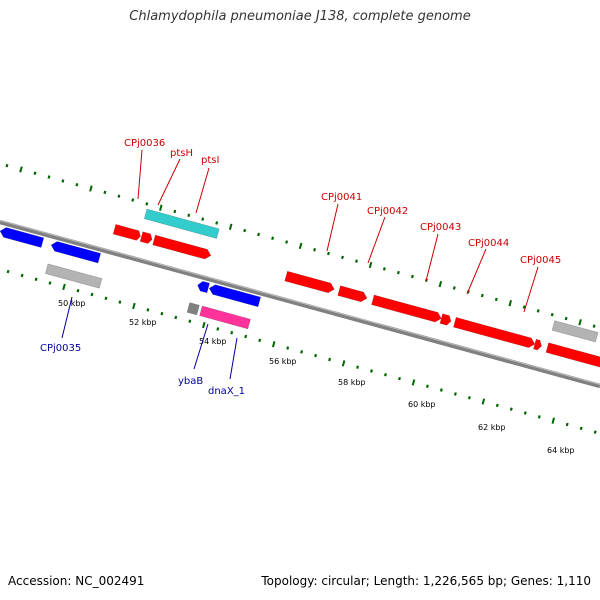 This screenshot has width=600, height=600. I want to click on scale-label-58kbp: 58 kbp, so click(352, 382).